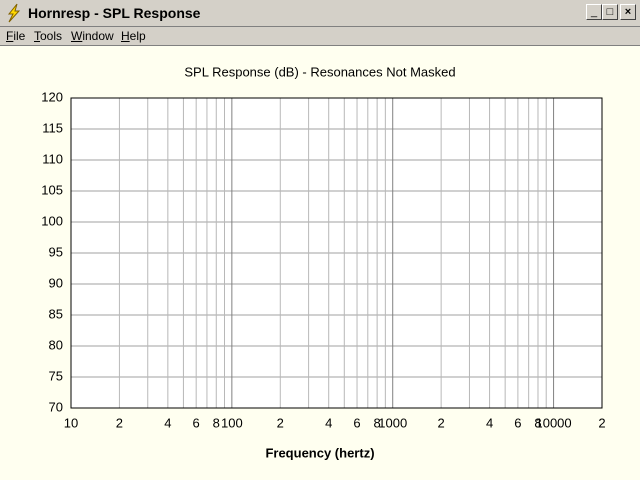 The image size is (640, 480). I want to click on app-icon, so click(14, 13).